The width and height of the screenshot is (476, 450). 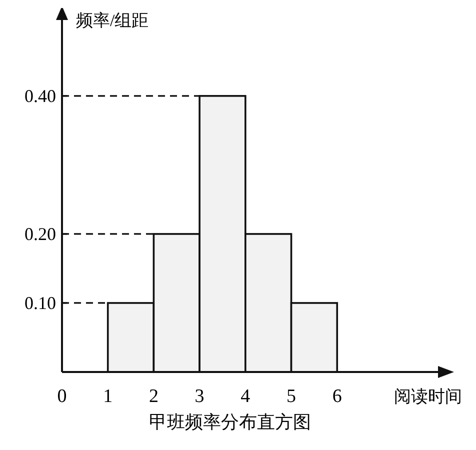 I want to click on x-tick-label: 4, so click(x=245, y=396).